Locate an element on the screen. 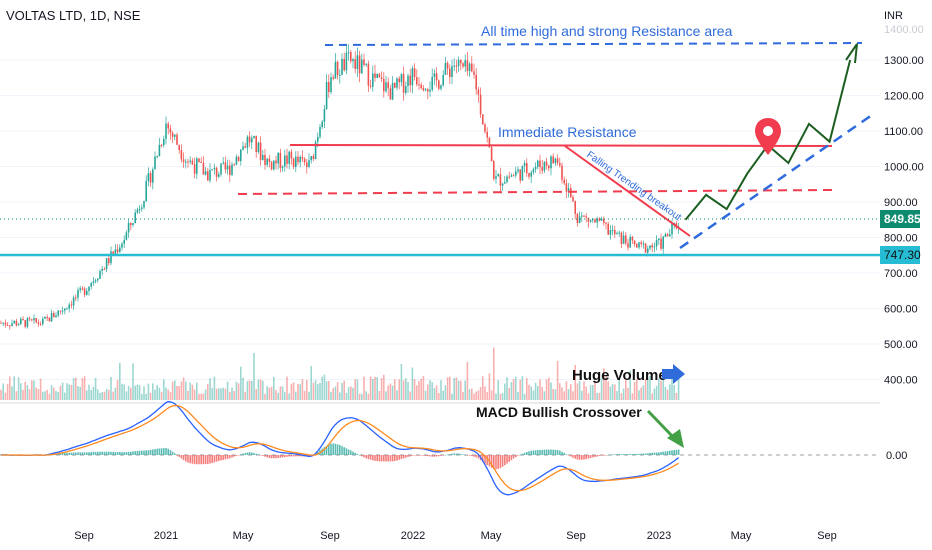 The image size is (932, 550). support-badge is located at coordinates (900, 255).